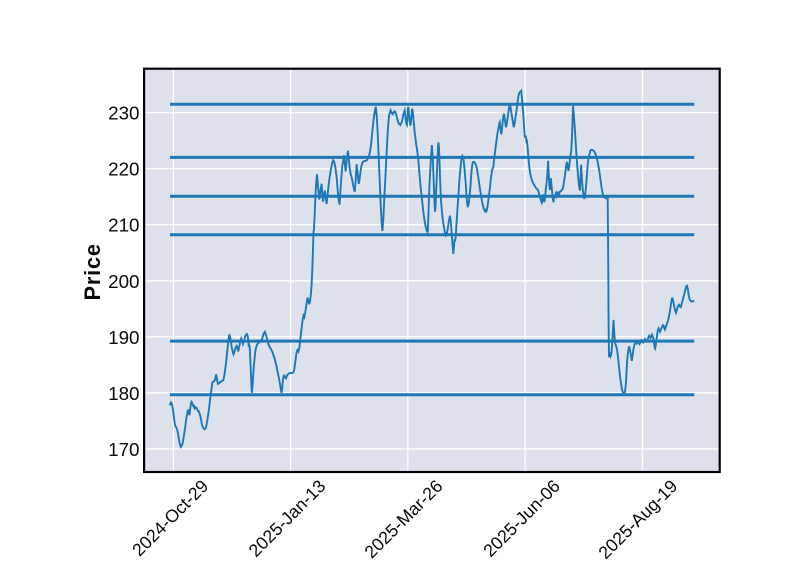  I want to click on svg-text: 190, so click(123, 337).